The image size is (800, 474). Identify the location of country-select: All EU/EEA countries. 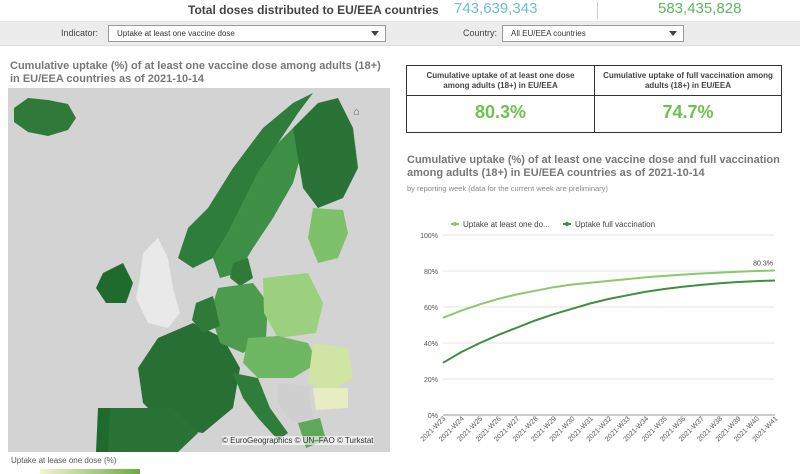
(593, 33).